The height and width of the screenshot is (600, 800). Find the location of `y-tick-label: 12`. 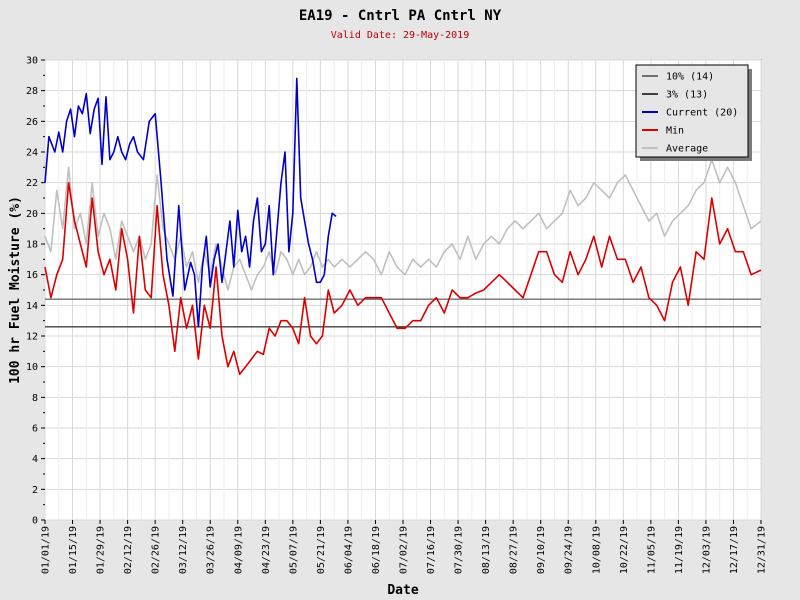

y-tick-label: 12 is located at coordinates (32, 337).